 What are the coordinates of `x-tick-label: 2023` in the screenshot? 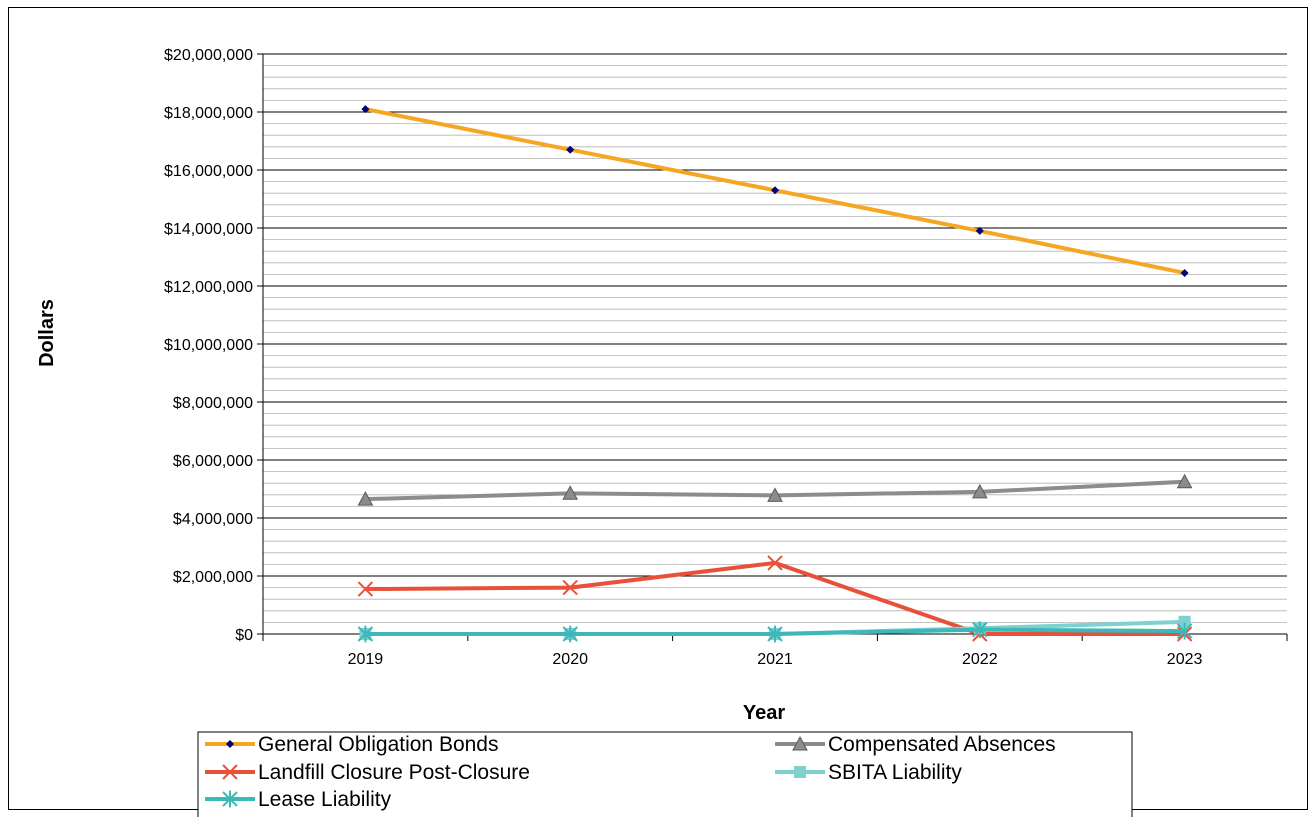 It's located at (1185, 659).